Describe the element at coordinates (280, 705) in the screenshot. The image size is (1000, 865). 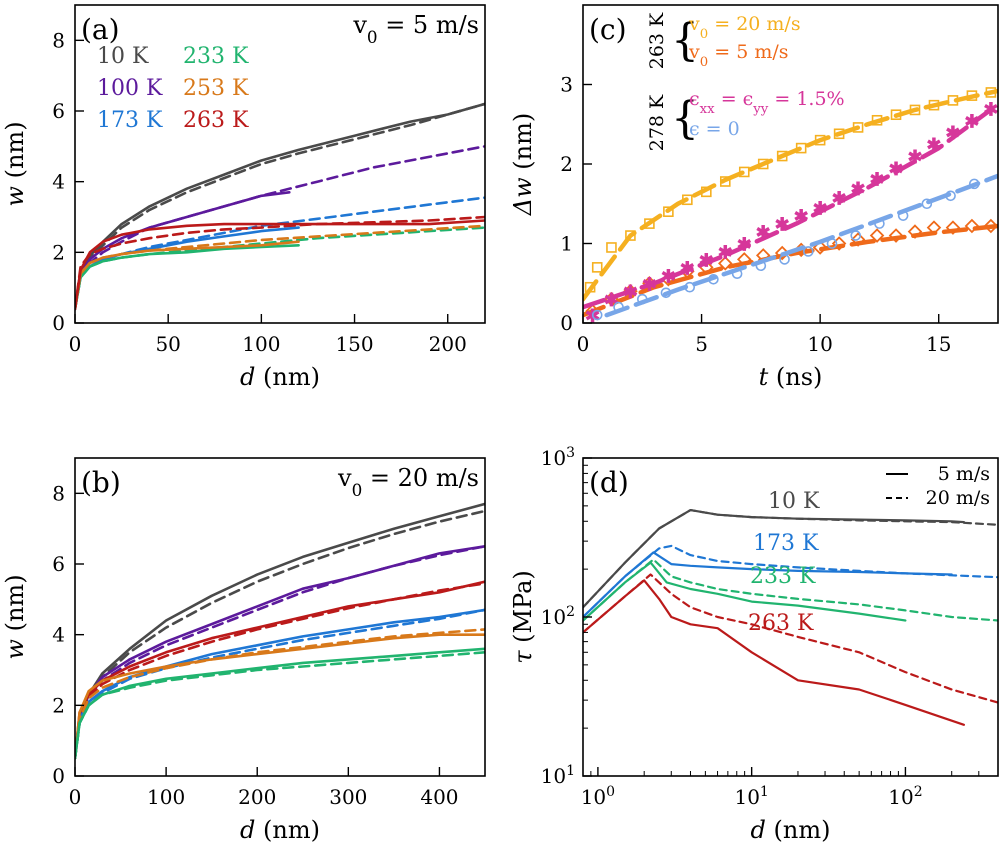
I see `series-233k-dashed` at that location.